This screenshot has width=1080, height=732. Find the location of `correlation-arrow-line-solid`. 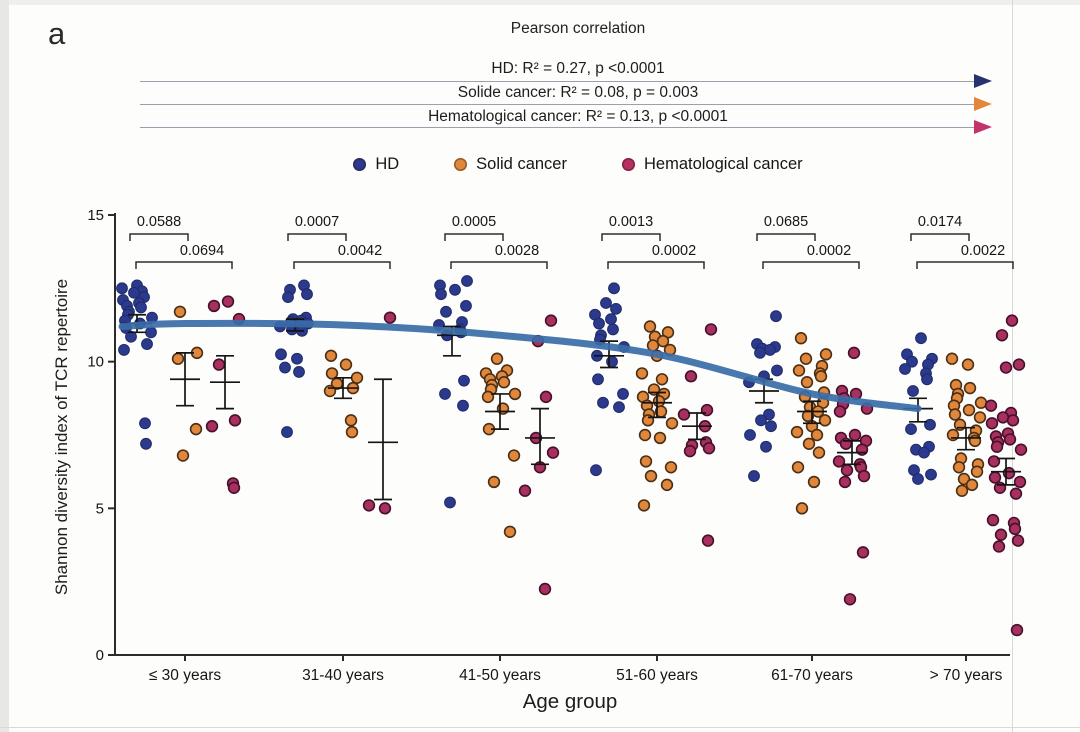

correlation-arrow-line-solid is located at coordinates (559, 104).